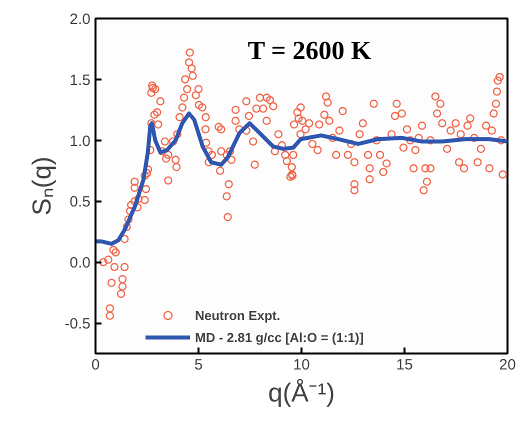 The height and width of the screenshot is (423, 519). What do you see at coordinates (404, 365) in the screenshot?
I see `x-tick-label: 15` at bounding box center [404, 365].